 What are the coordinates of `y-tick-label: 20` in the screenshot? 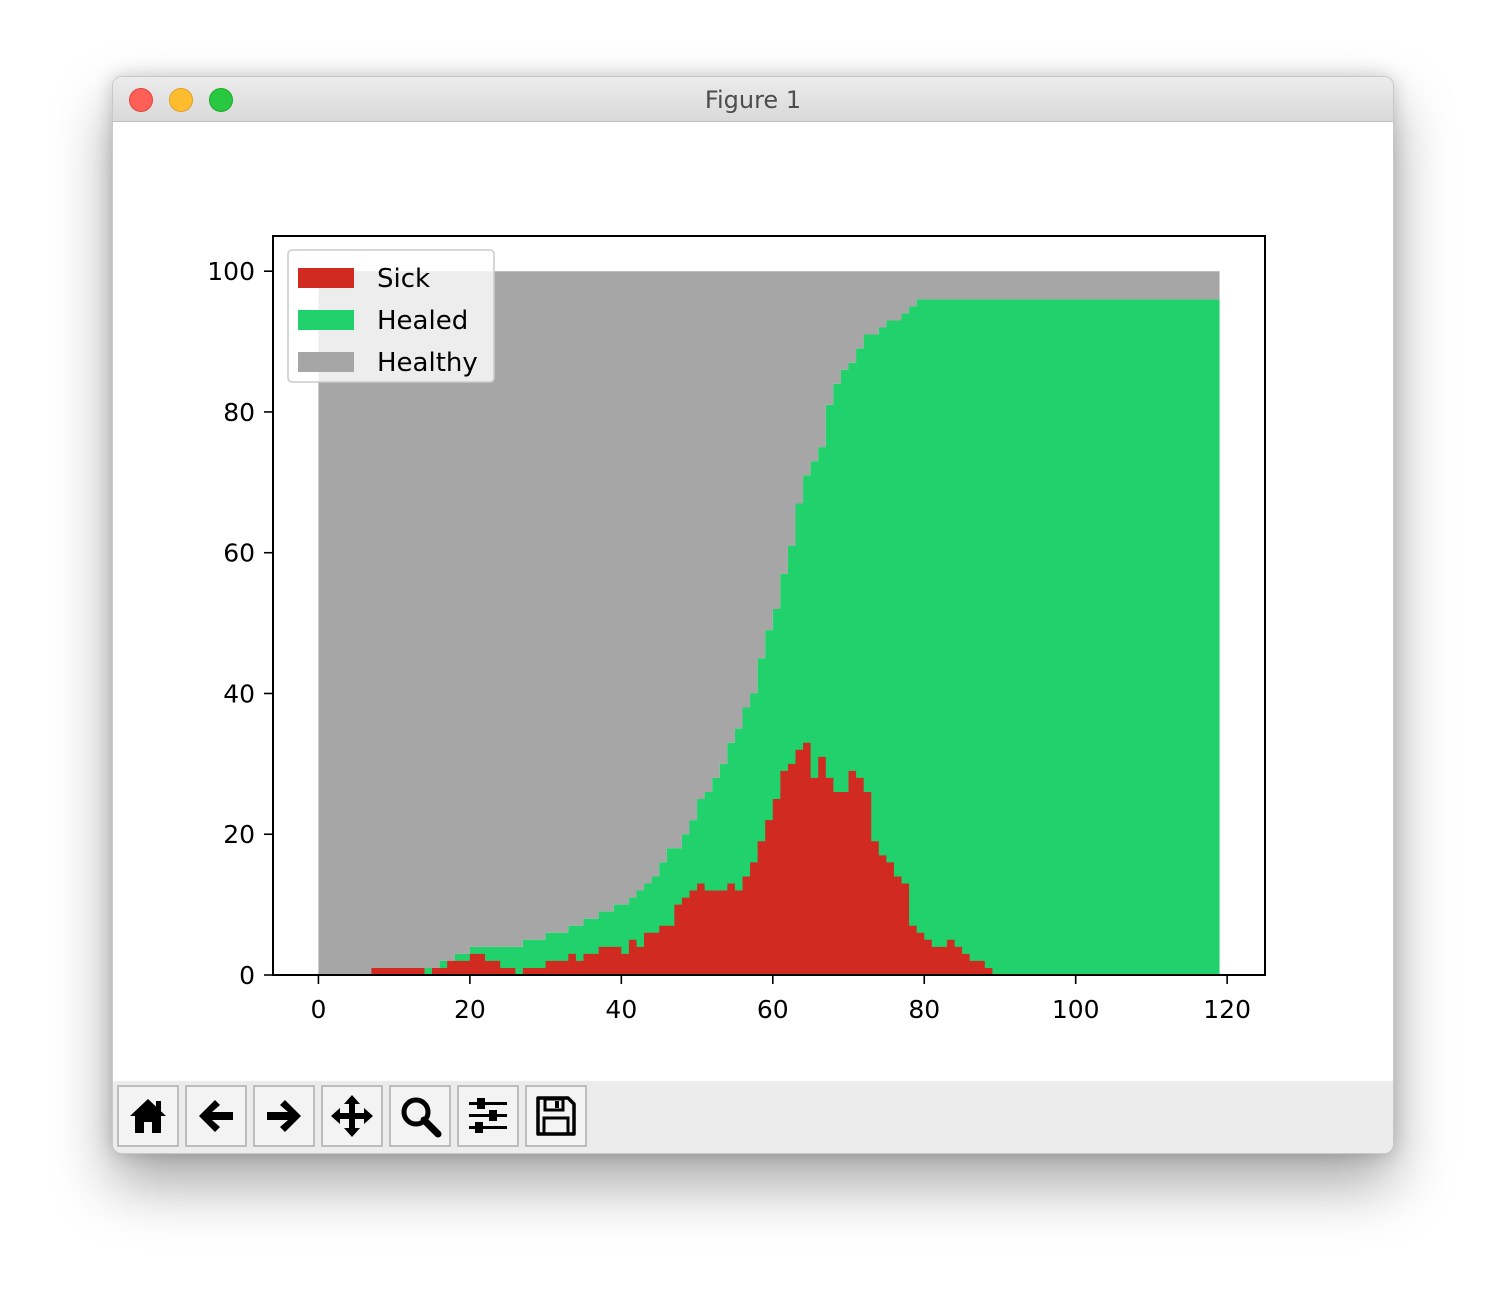 It's located at (239, 834).